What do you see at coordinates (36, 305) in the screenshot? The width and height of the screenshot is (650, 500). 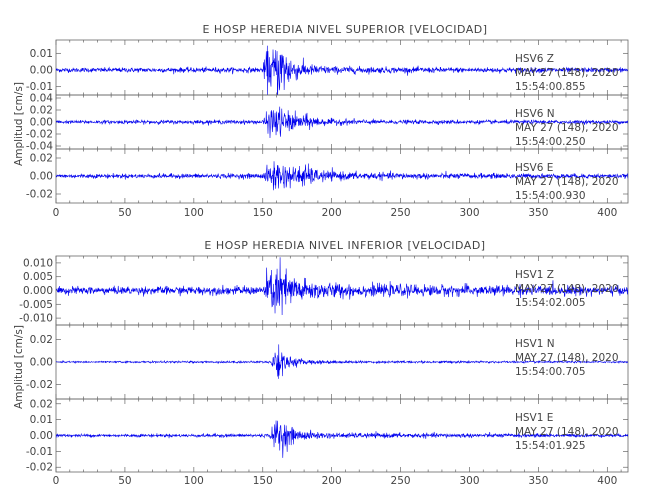 I see `y-tick-label: -0.005` at bounding box center [36, 305].